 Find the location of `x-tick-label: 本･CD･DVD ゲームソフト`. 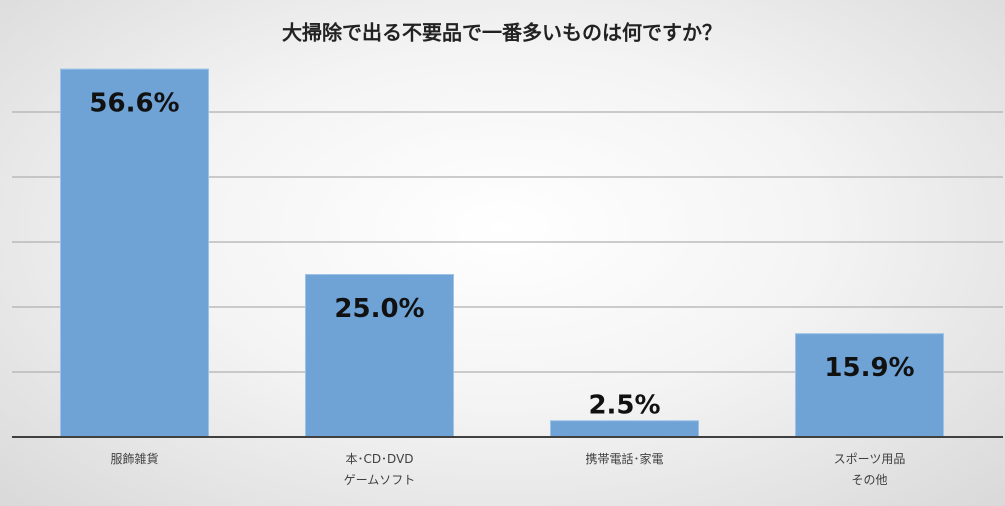

x-tick-label: 本･CD･DVD ゲームソフト is located at coordinates (379, 469).